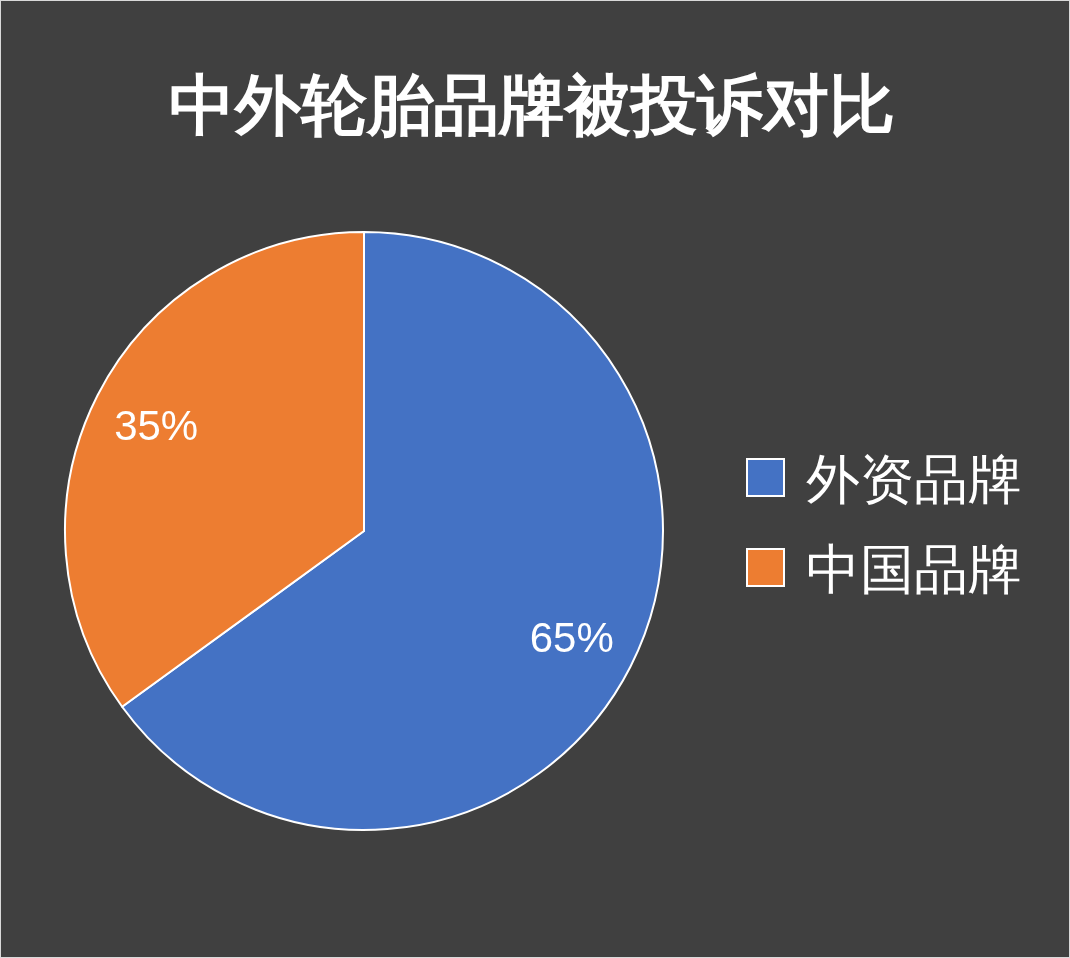 Image resolution: width=1070 pixels, height=958 pixels. Describe the element at coordinates (532, 105) in the screenshot. I see `title: 中外轮胎品牌被投诉对比` at that location.